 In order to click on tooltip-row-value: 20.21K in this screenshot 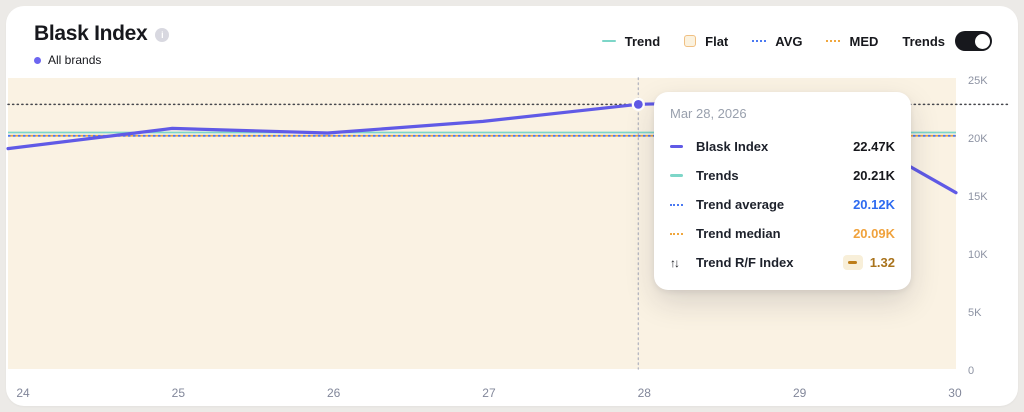, I will do `click(874, 175)`.